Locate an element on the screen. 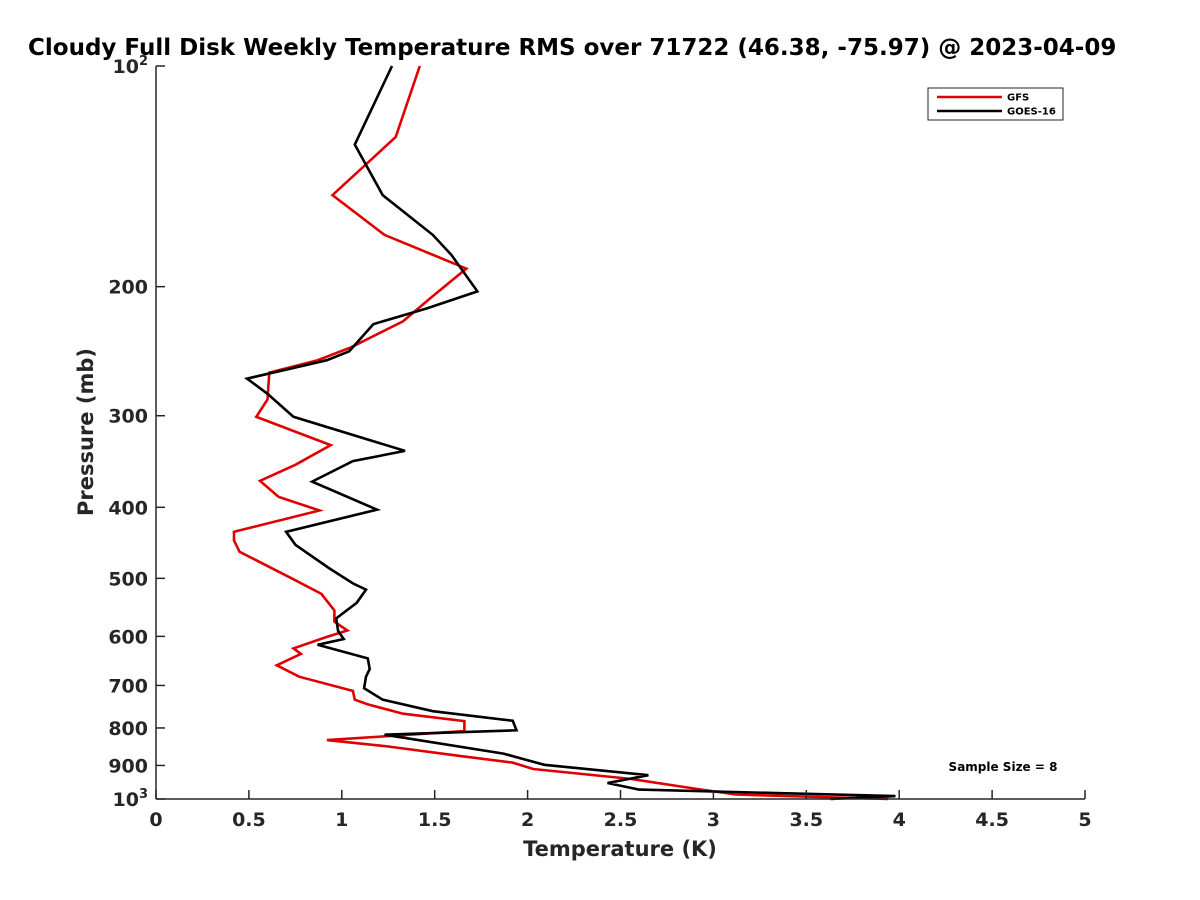 Image resolution: width=1200 pixels, height=900 pixels. y-tick-label: 700 is located at coordinates (128, 686).